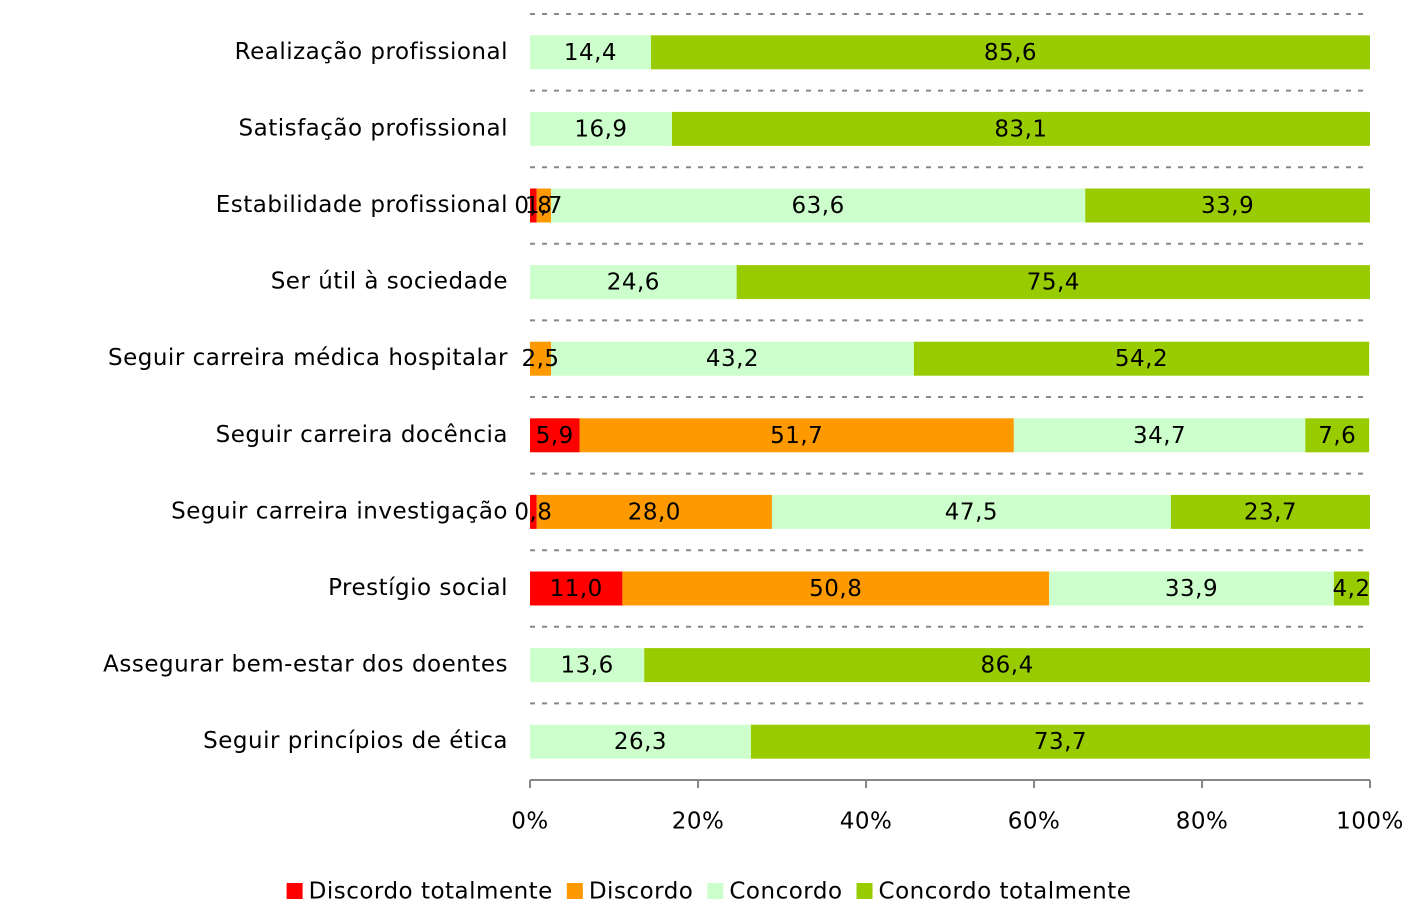  Describe the element at coordinates (641, 892) in the screenshot. I see `legend-label: Discordo` at that location.